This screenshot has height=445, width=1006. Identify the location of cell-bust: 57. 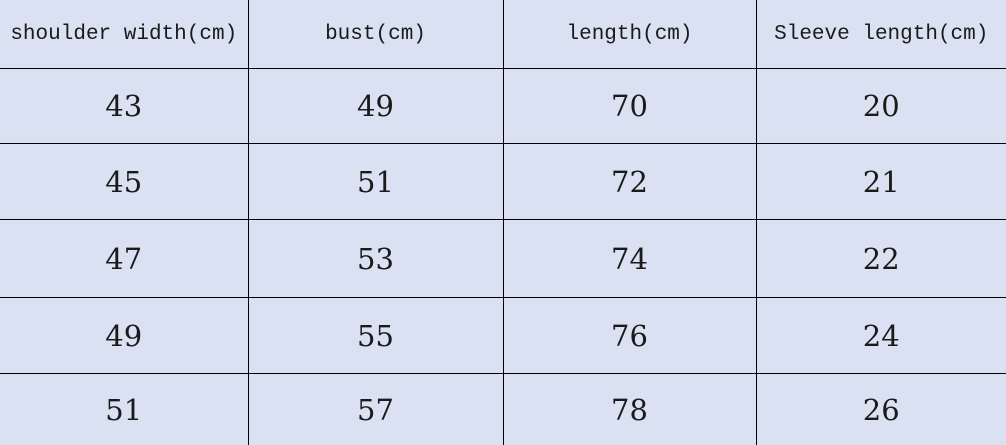
(376, 409).